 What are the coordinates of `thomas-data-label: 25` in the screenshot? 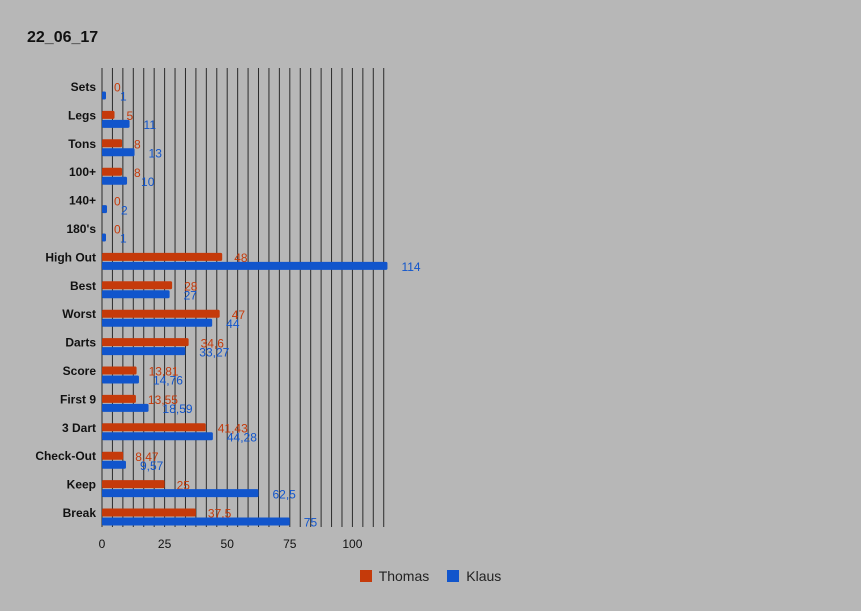 It's located at (184, 485).